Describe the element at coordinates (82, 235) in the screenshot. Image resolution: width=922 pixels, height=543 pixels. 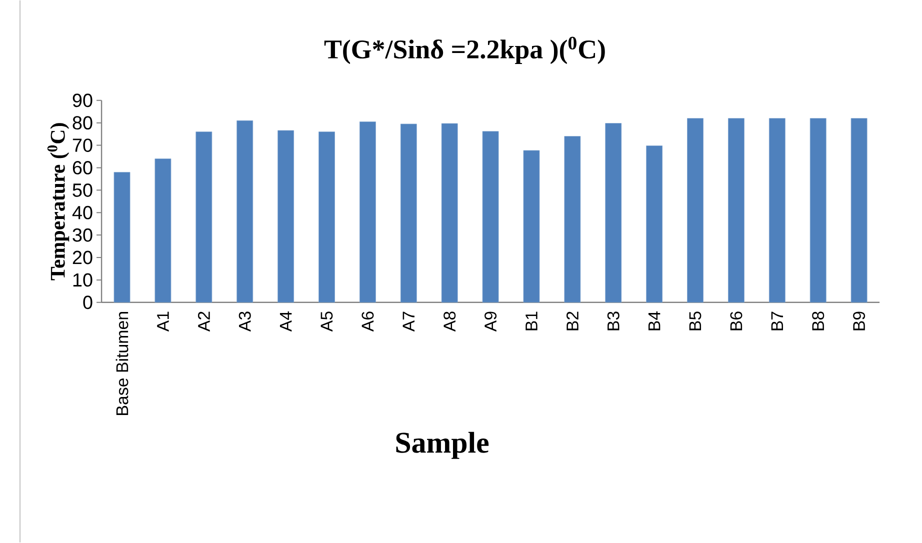
I see `y-tick-label: 30` at that location.